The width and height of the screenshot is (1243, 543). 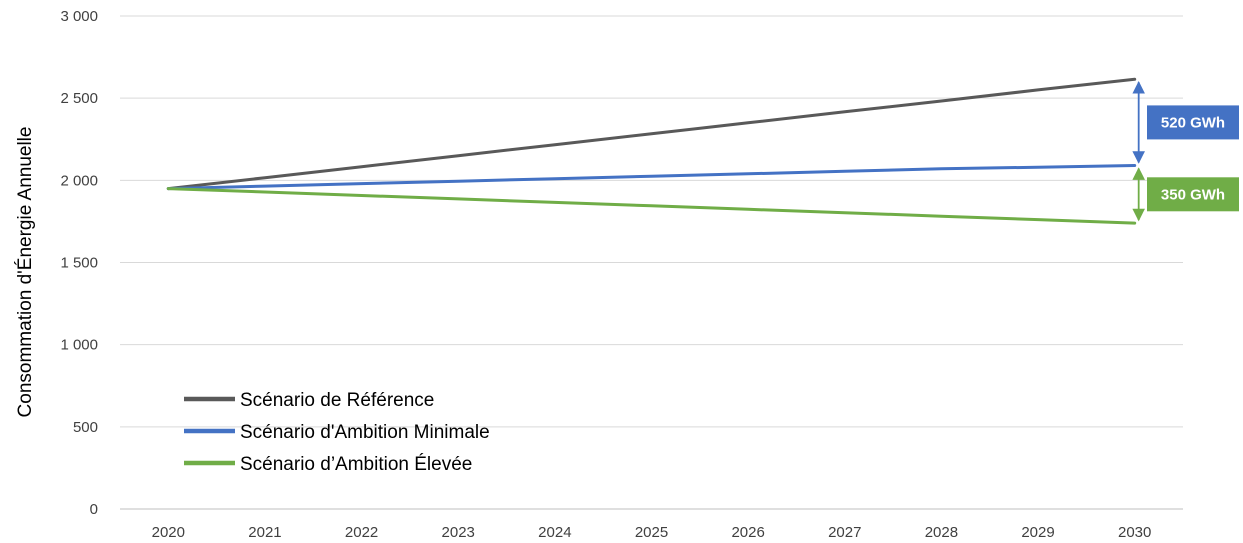 I want to click on x-tick-label: 2020, so click(x=168, y=532).